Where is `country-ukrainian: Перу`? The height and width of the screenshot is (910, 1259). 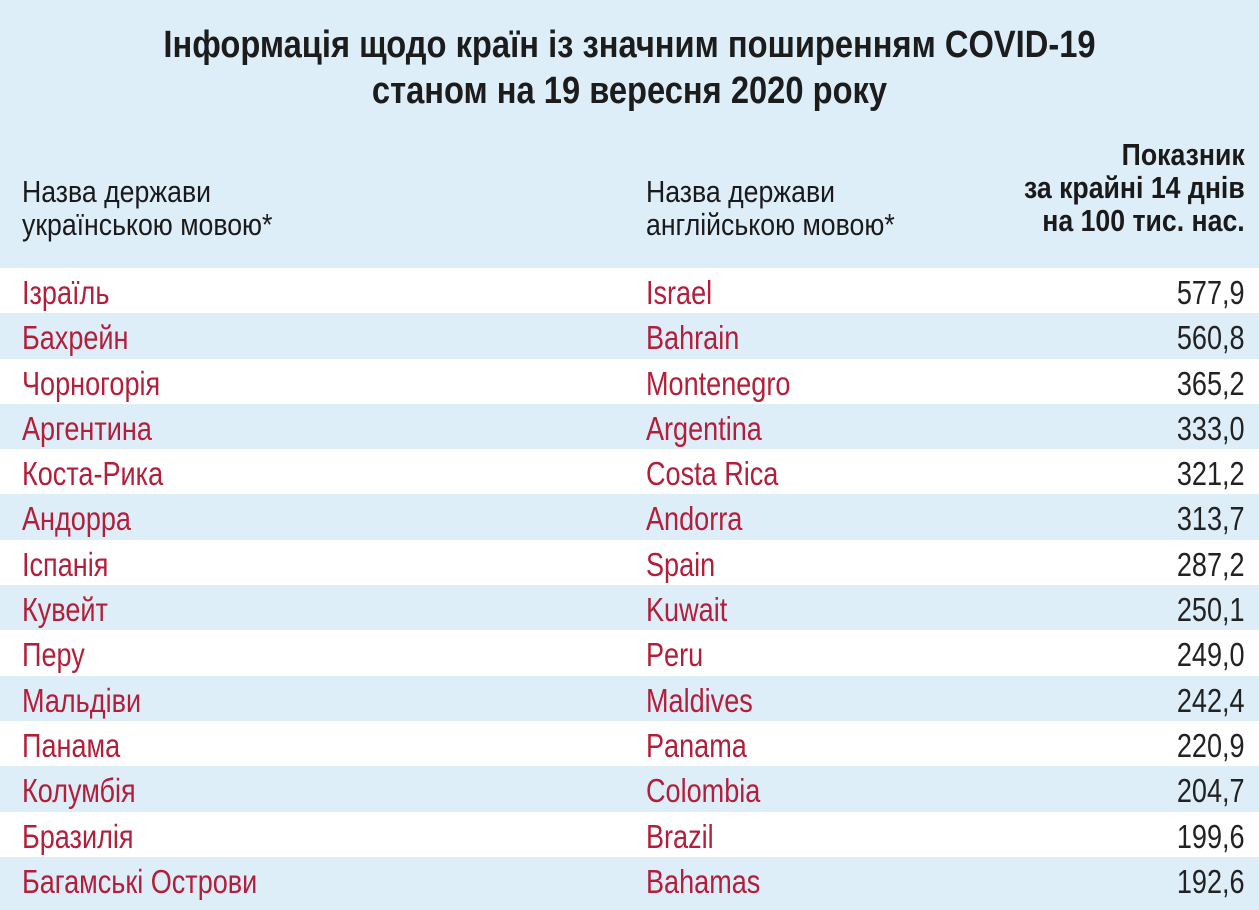
country-ukrainian: Перу is located at coordinates (53, 655).